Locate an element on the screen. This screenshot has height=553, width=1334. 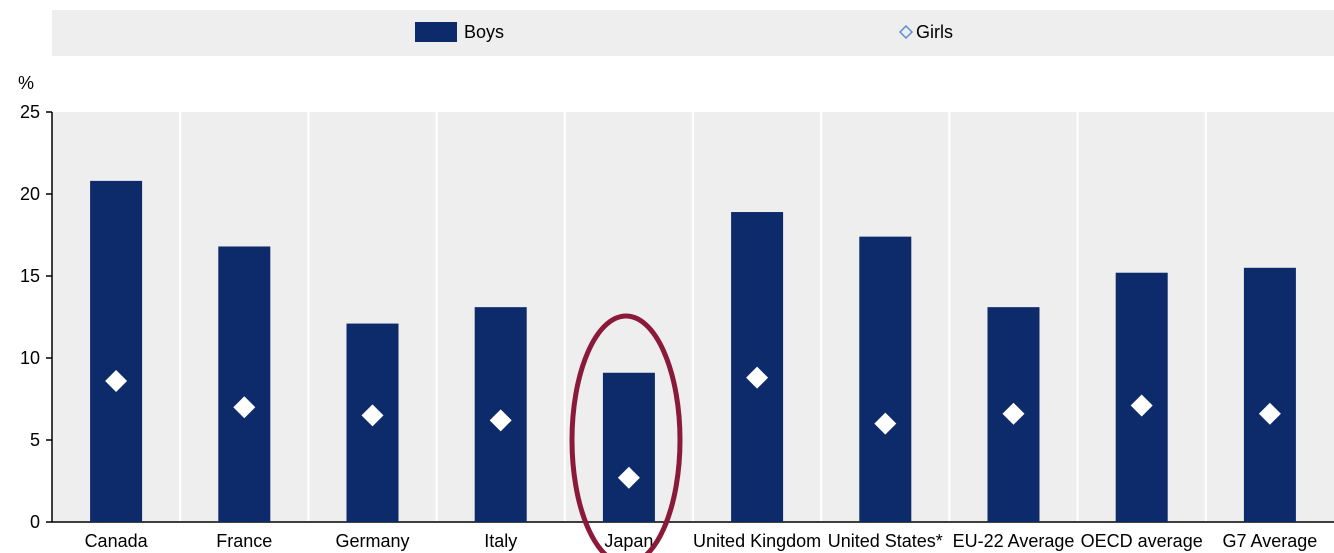
y-tick-label: 20 is located at coordinates (30, 194).